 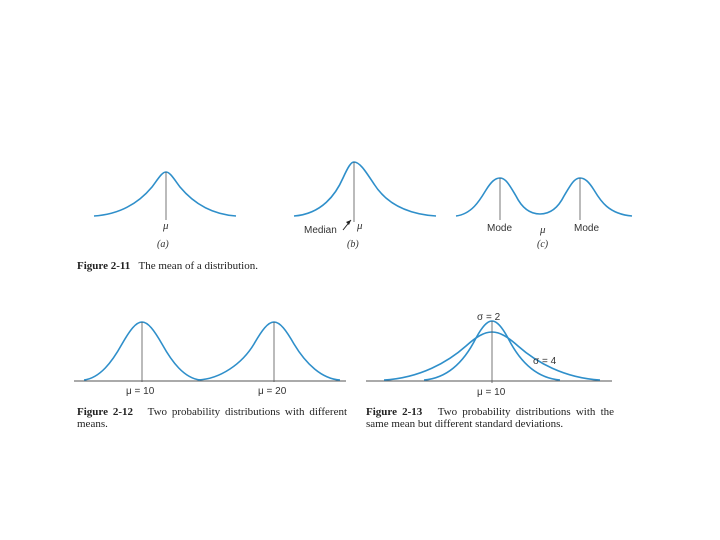 I want to click on mu-label-2-13: μ = 10, so click(x=491, y=392).